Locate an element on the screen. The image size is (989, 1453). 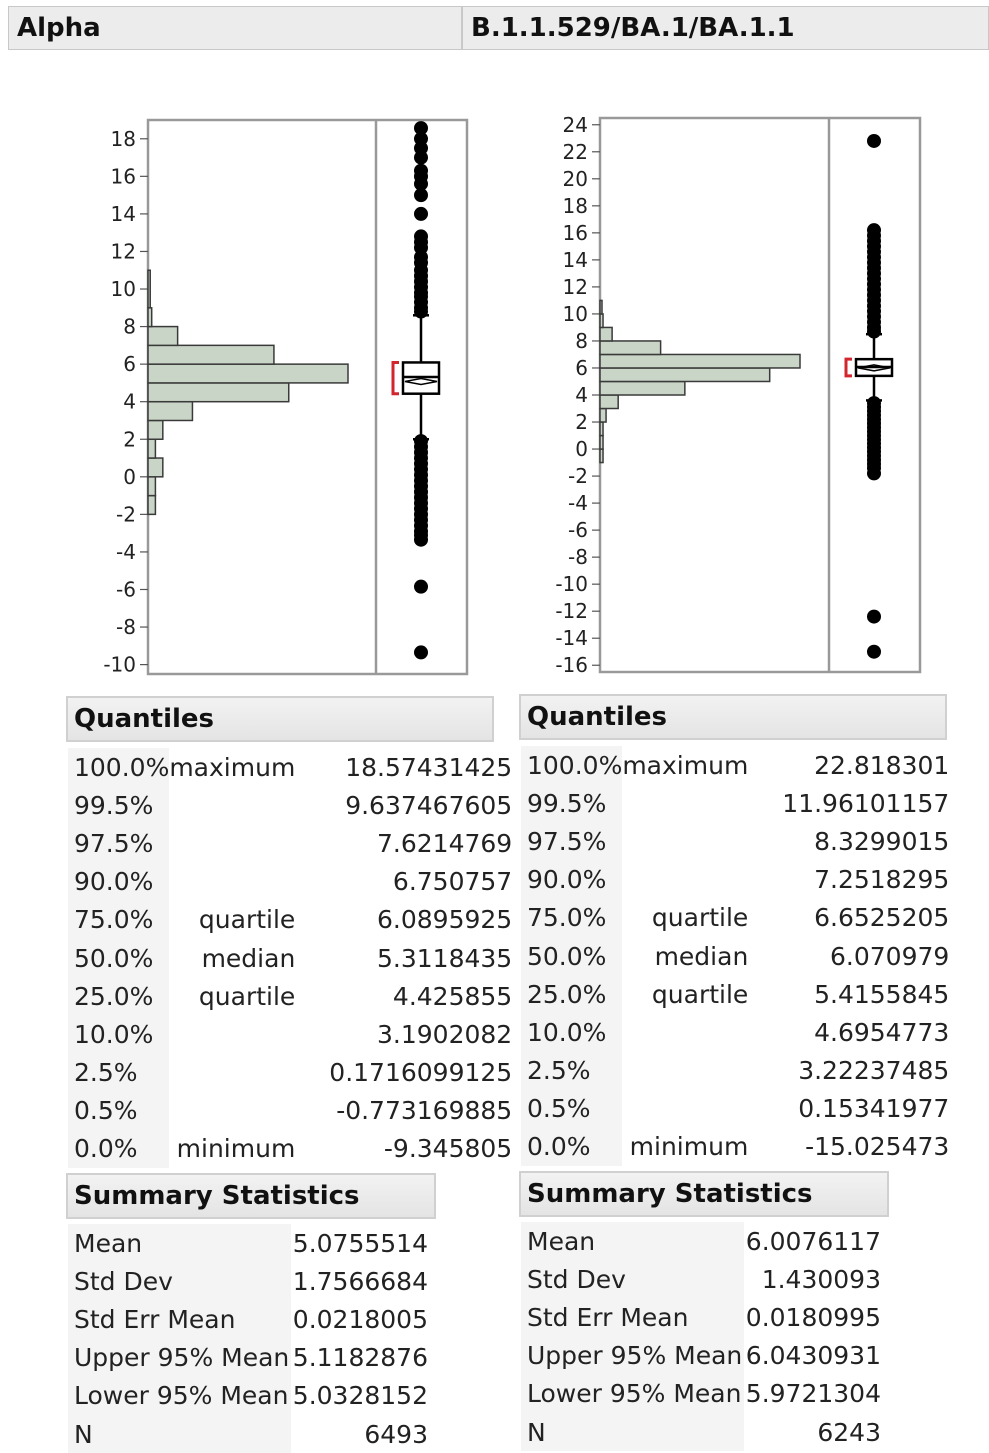
quantile-row: 99.5% 9.637467605 is located at coordinates (290, 805).